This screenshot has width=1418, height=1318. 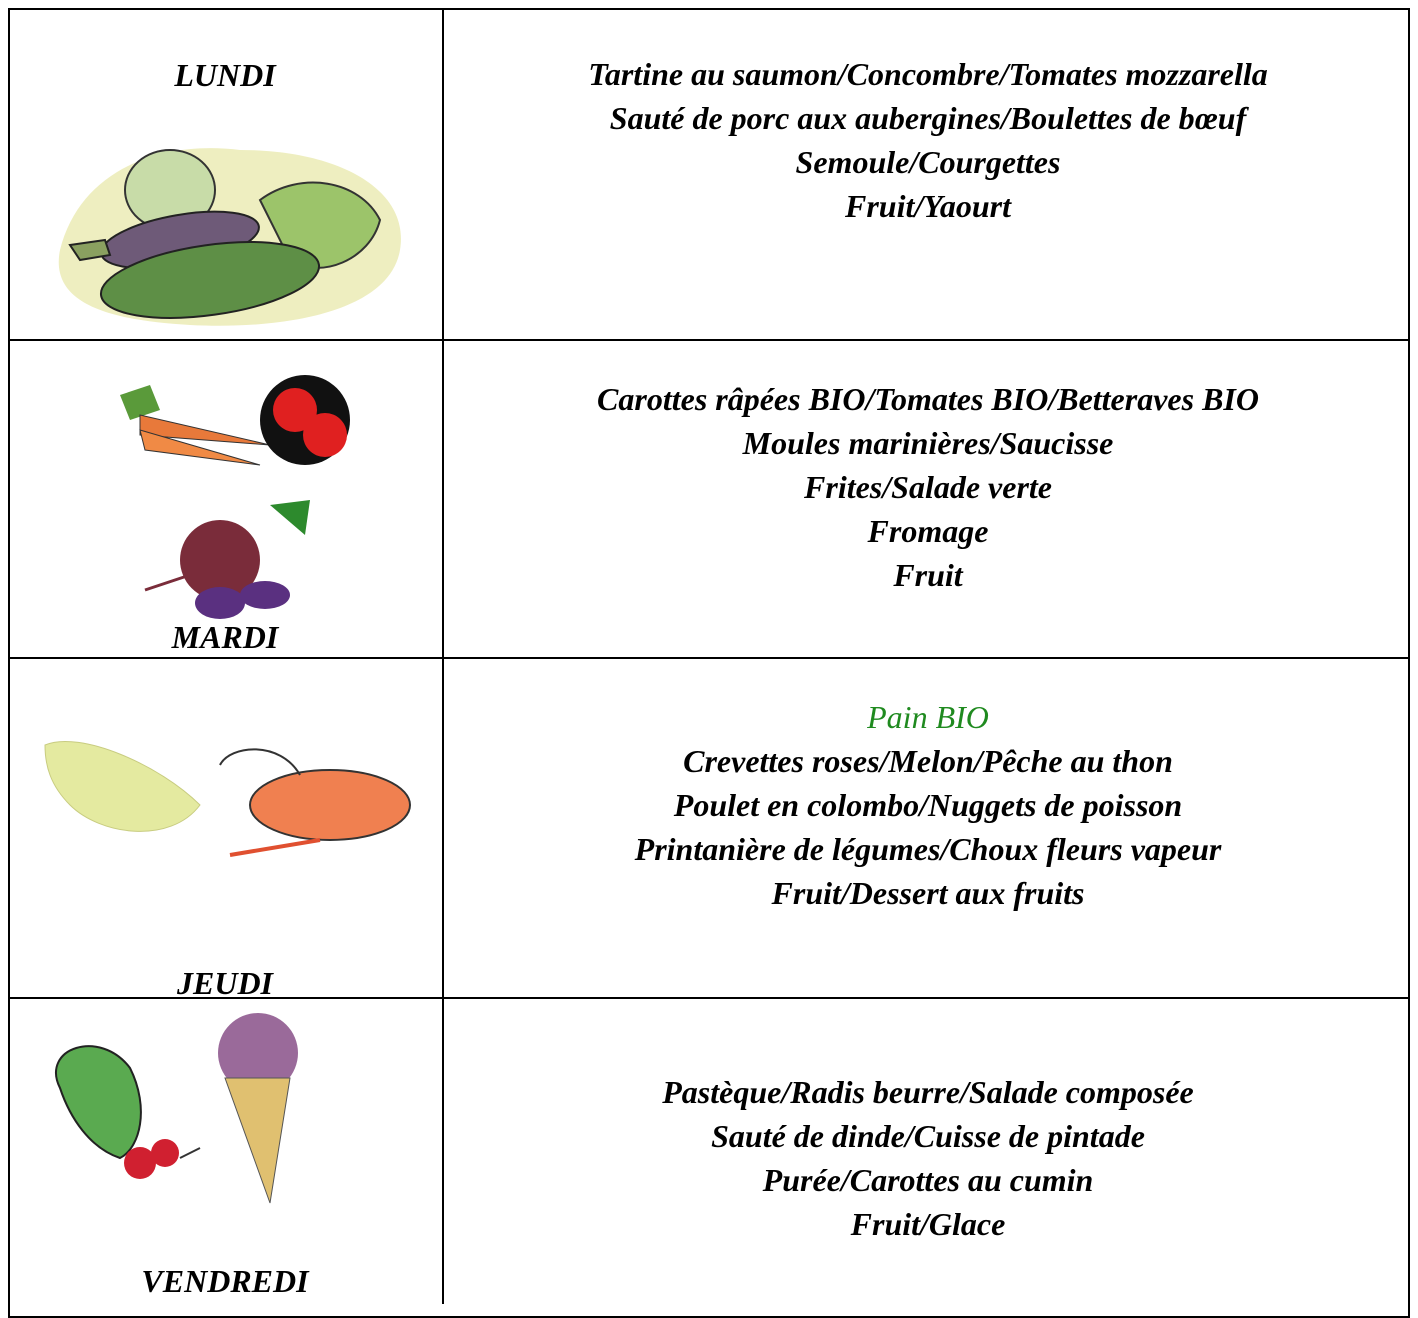 I want to click on menu-line: Frites/Salade verte, so click(x=928, y=487).